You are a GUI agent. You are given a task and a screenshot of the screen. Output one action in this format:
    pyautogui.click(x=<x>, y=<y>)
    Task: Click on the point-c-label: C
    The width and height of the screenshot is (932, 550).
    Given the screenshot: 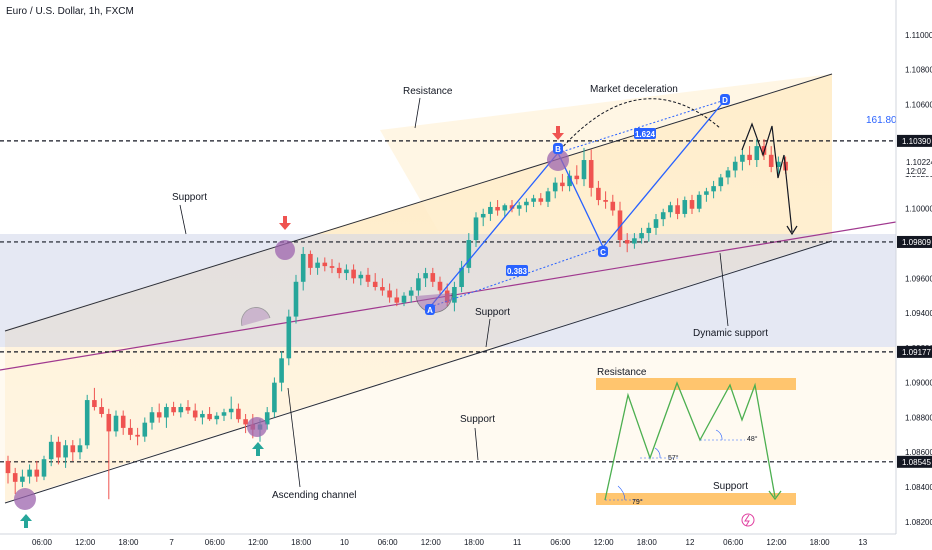 What is the action you would take?
    pyautogui.click(x=603, y=251)
    